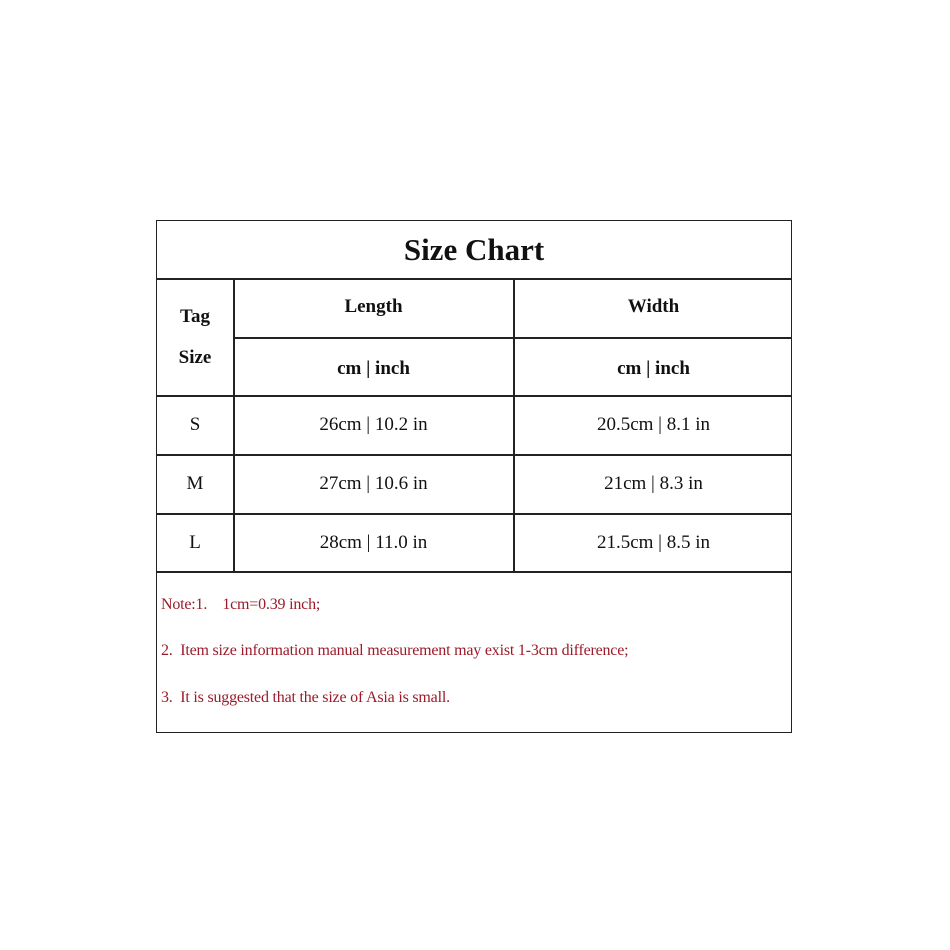 The height and width of the screenshot is (950, 950). Describe the element at coordinates (195, 483) in the screenshot. I see `row-m-size: M` at that location.